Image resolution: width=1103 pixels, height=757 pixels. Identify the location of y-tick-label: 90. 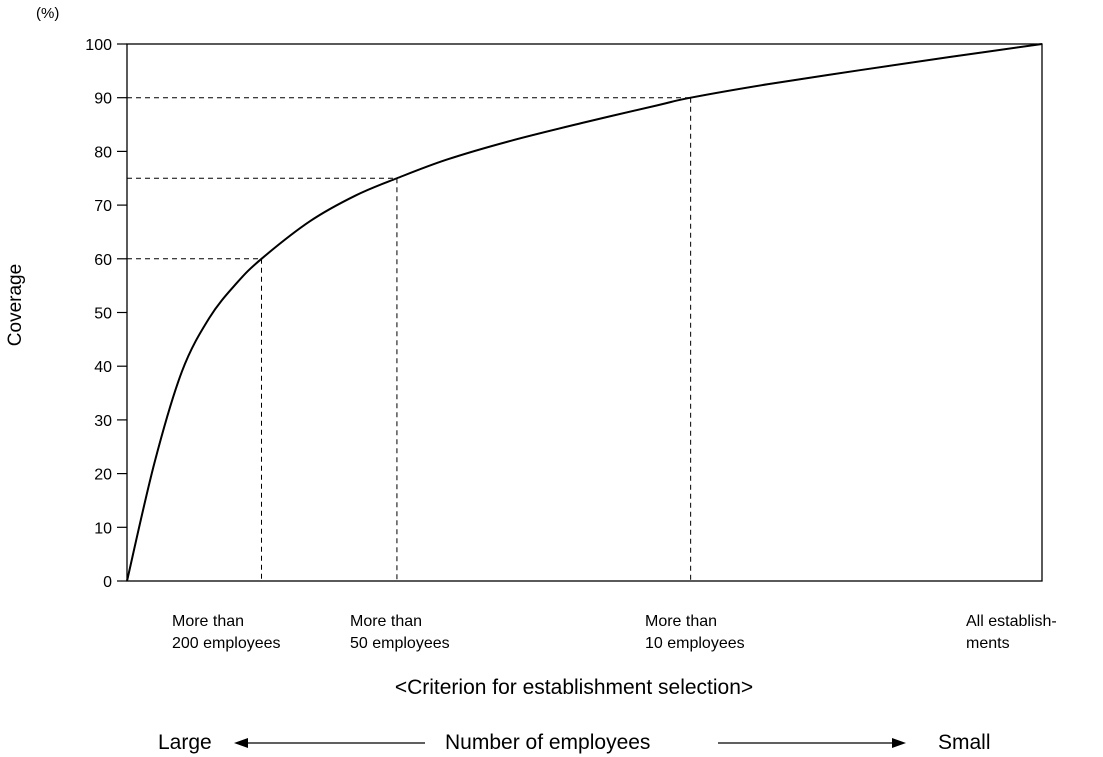
(103, 99).